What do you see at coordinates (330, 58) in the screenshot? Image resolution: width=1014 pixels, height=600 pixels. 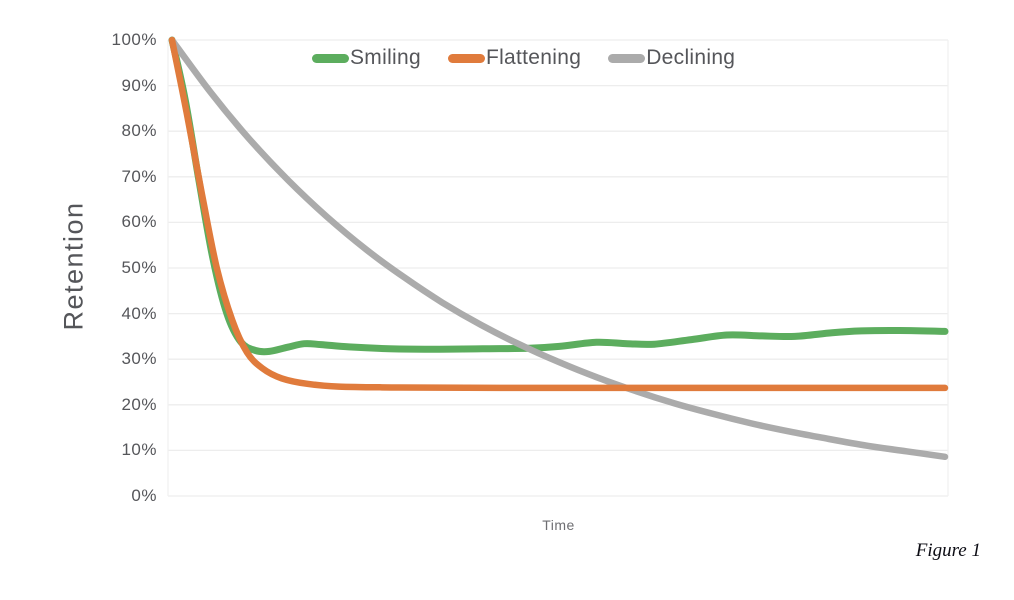 I see `smiling-line-marker-icon` at bounding box center [330, 58].